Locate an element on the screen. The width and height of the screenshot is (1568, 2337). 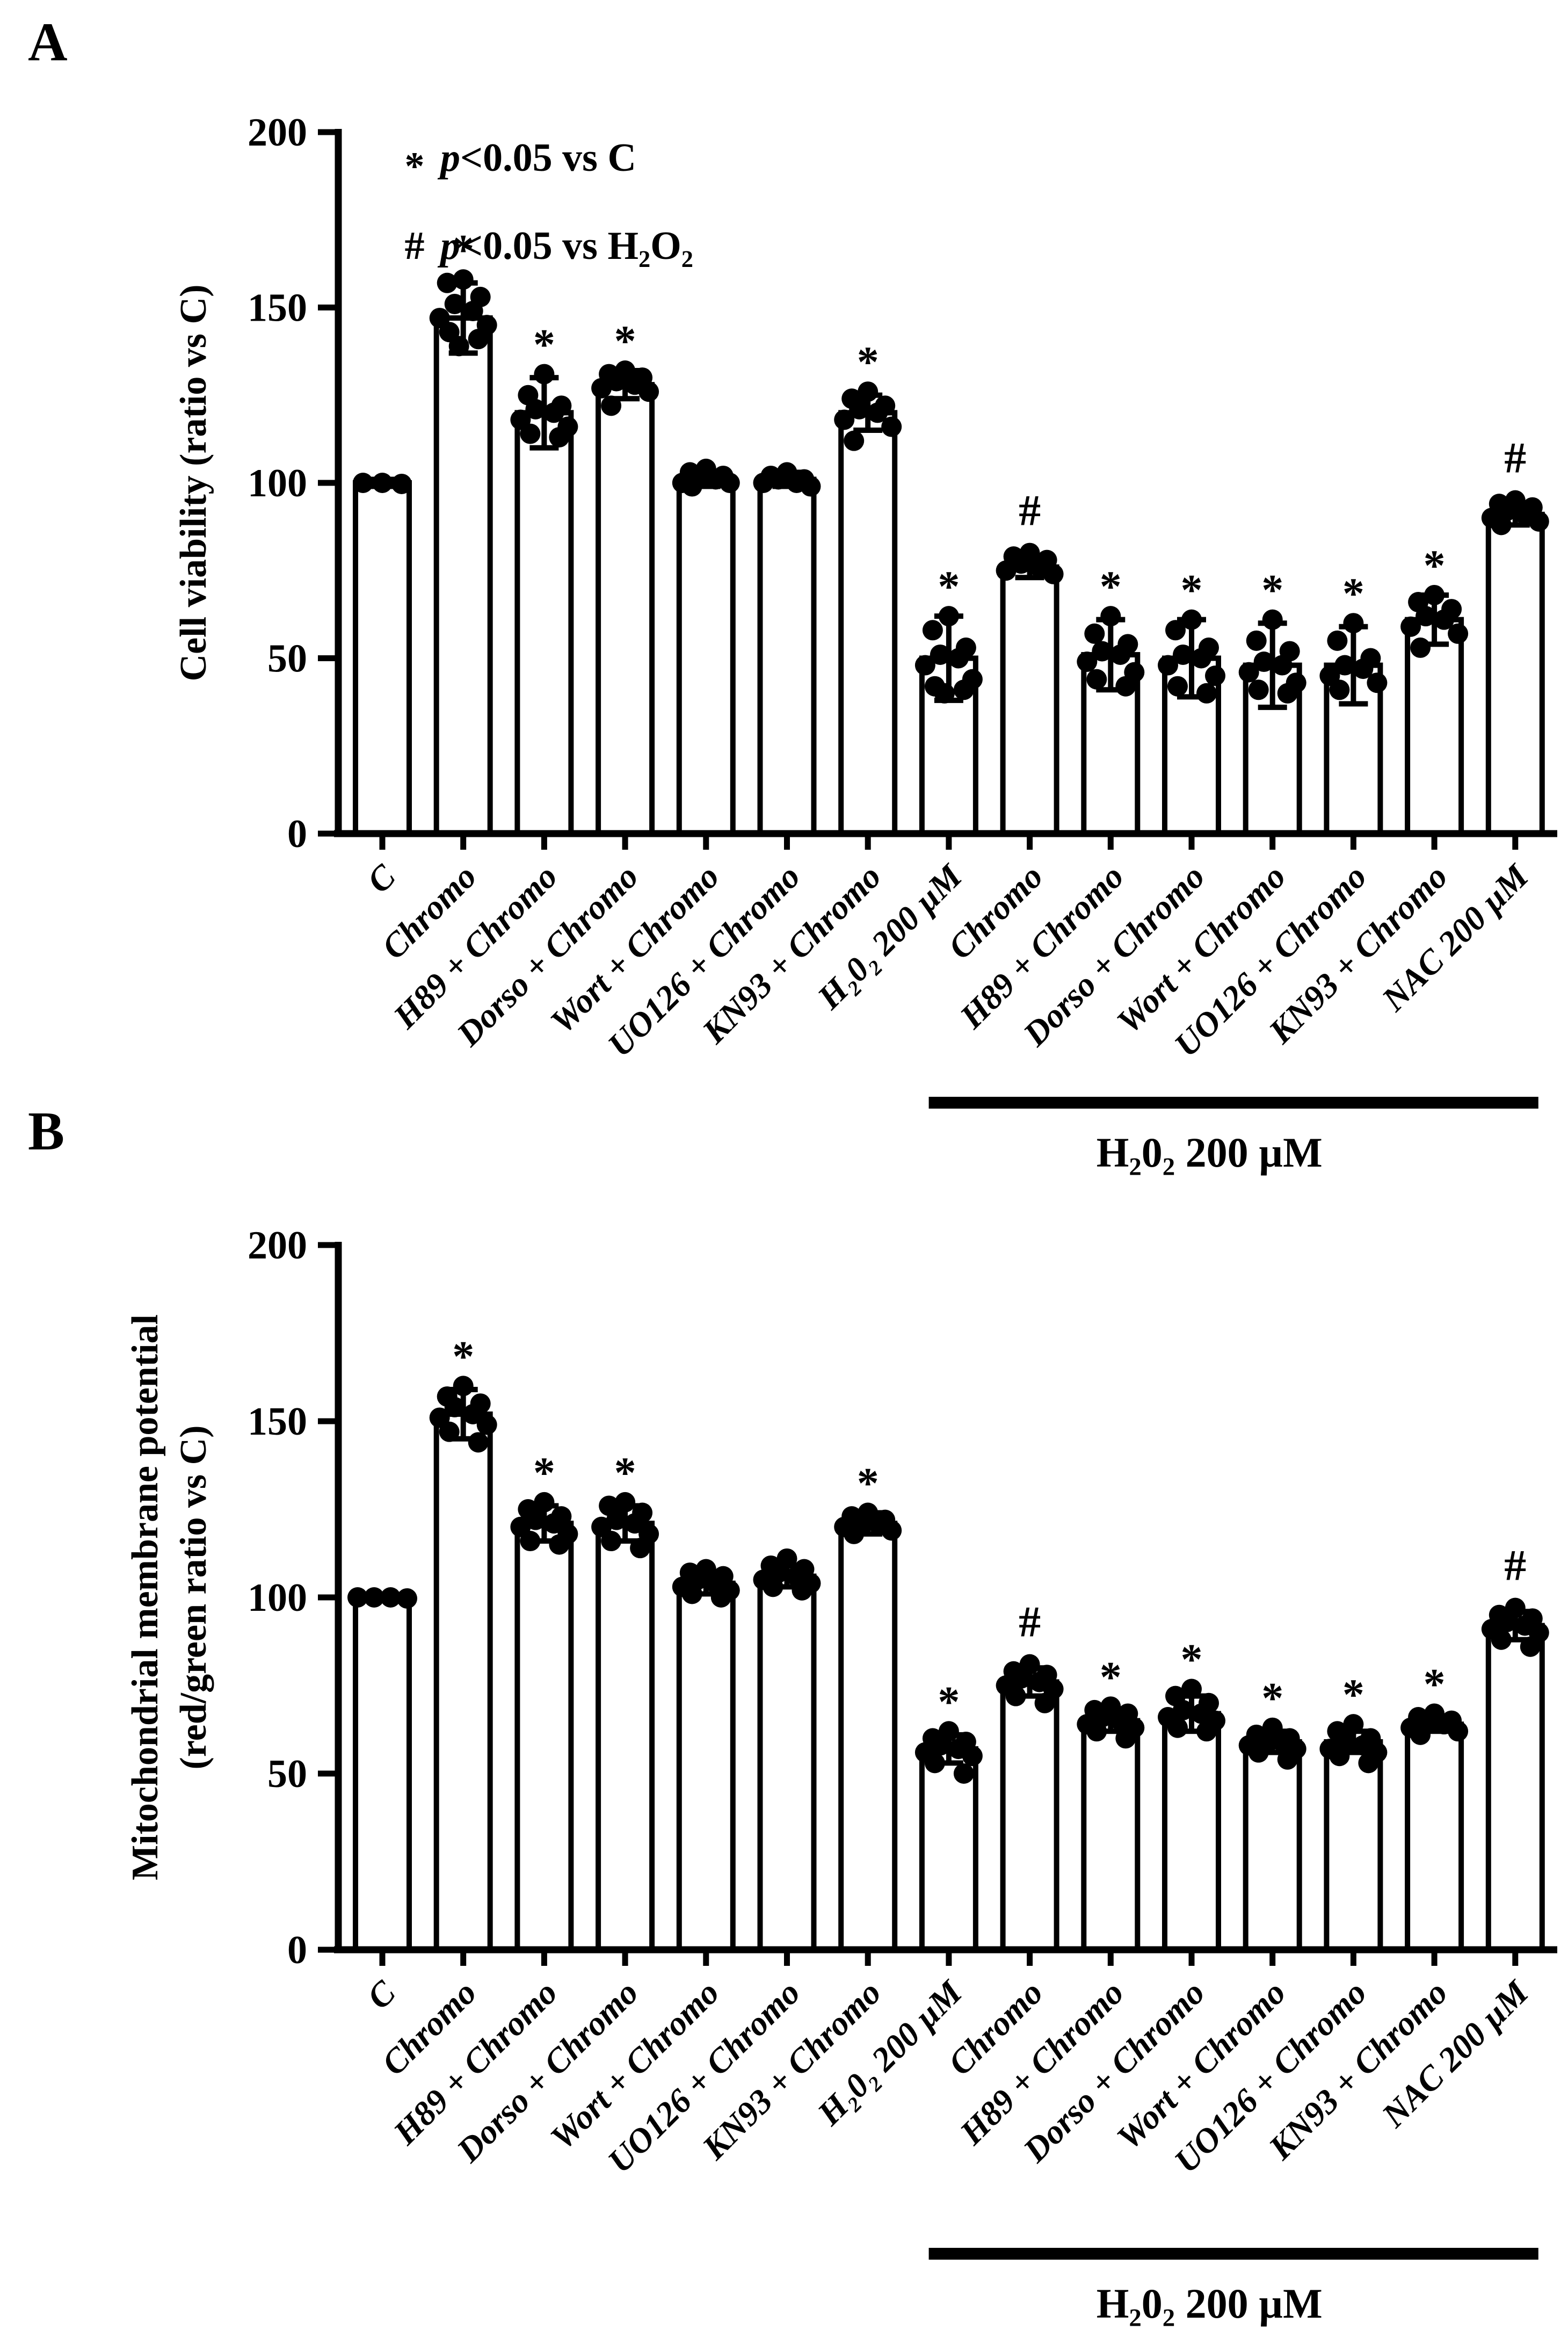
panel-b-label: B is located at coordinates (47, 1131).